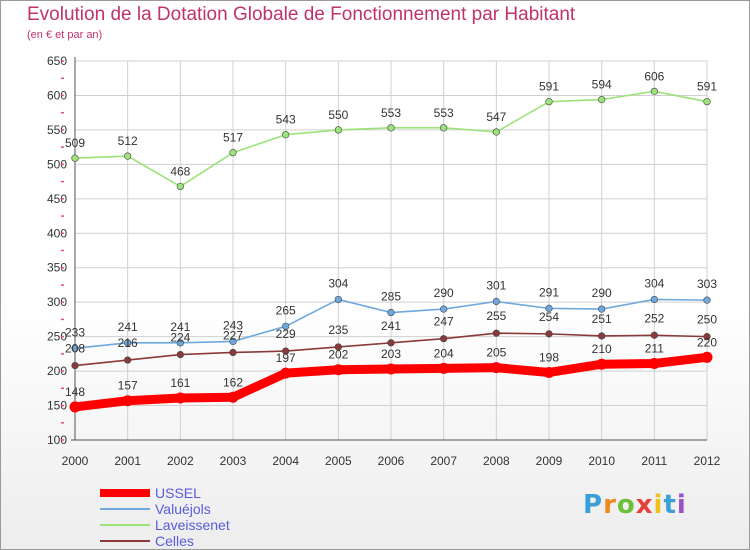 The image size is (750, 550). What do you see at coordinates (496, 316) in the screenshot?
I see `data-label: 255` at bounding box center [496, 316].